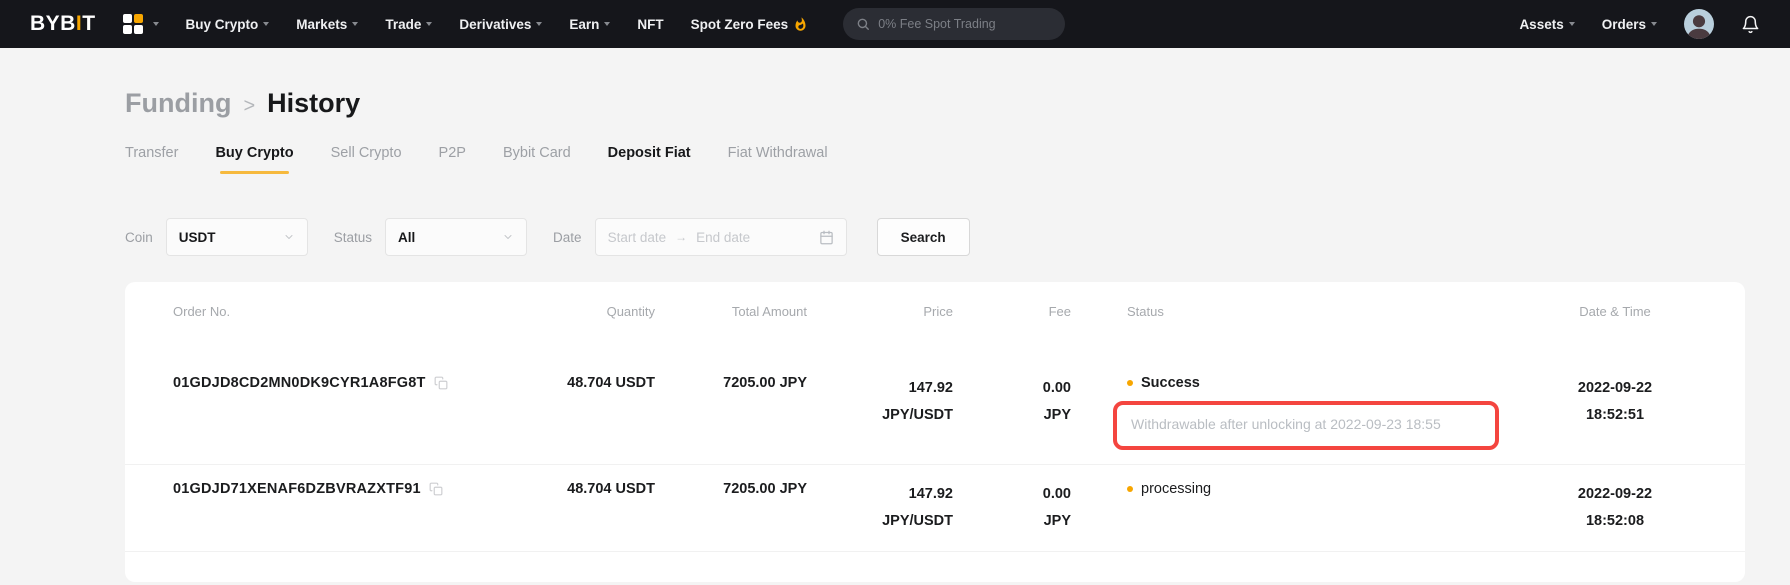  Describe the element at coordinates (202, 311) in the screenshot. I see `col-order-no: Order No.` at that location.